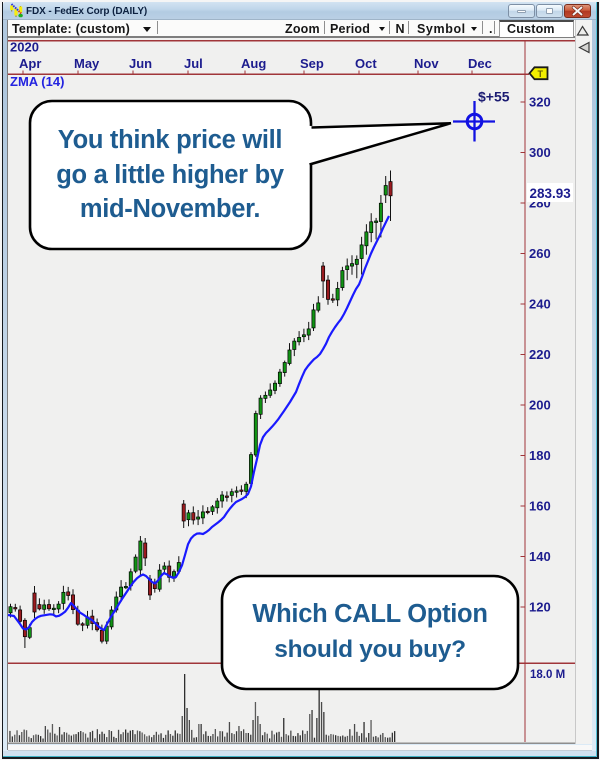 This screenshot has width=600, height=760. I want to click on svg-text: 300, so click(540, 152).